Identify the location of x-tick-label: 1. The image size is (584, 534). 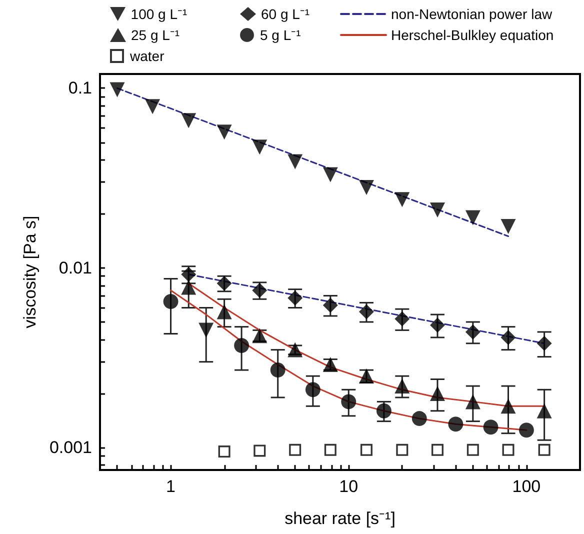
(171, 486).